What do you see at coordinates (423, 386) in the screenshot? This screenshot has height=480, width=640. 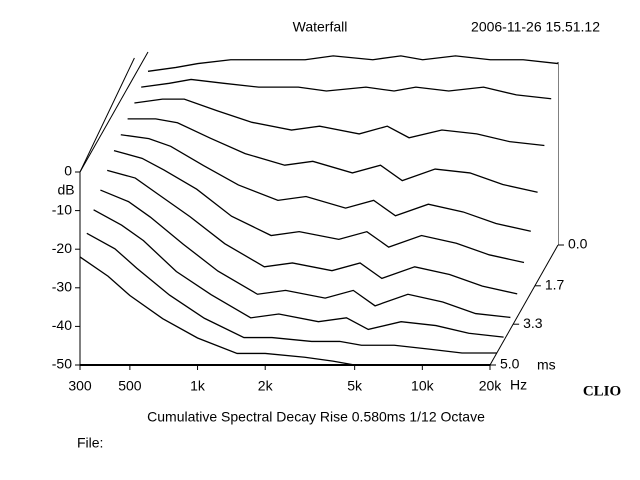 I see `x-tick-label: 10k` at bounding box center [423, 386].